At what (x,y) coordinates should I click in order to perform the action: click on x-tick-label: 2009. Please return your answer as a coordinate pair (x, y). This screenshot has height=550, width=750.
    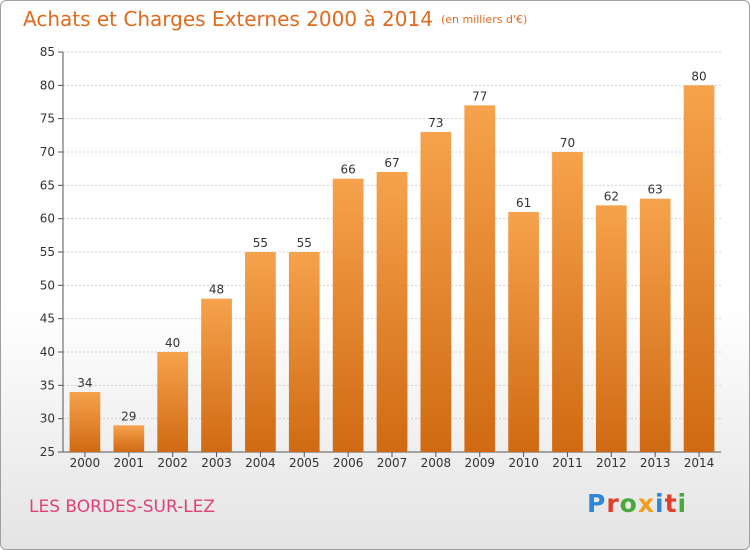
    Looking at the image, I should click on (479, 463).